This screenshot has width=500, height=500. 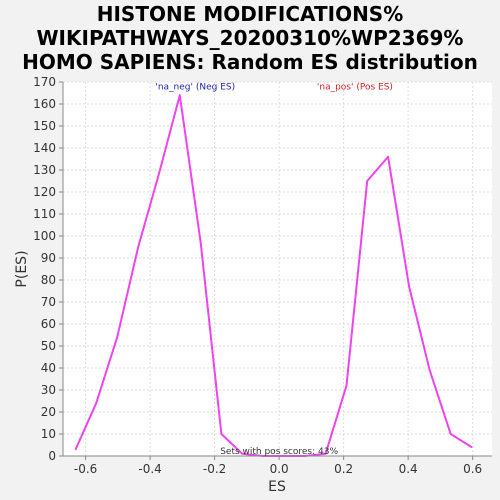 What do you see at coordinates (48, 412) in the screenshot?
I see `y-tick-label: 20` at bounding box center [48, 412].